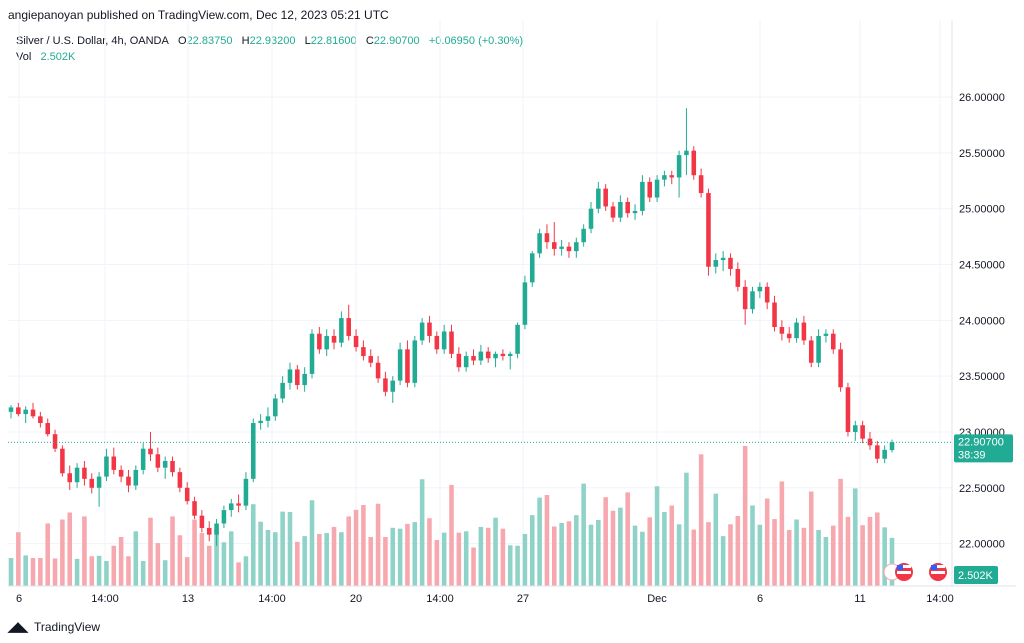  What do you see at coordinates (485, 599) in the screenshot?
I see `time-axis: 6 14:00 13 14:00 20 14:00 27 Dec 6 11 14:00` at bounding box center [485, 599].